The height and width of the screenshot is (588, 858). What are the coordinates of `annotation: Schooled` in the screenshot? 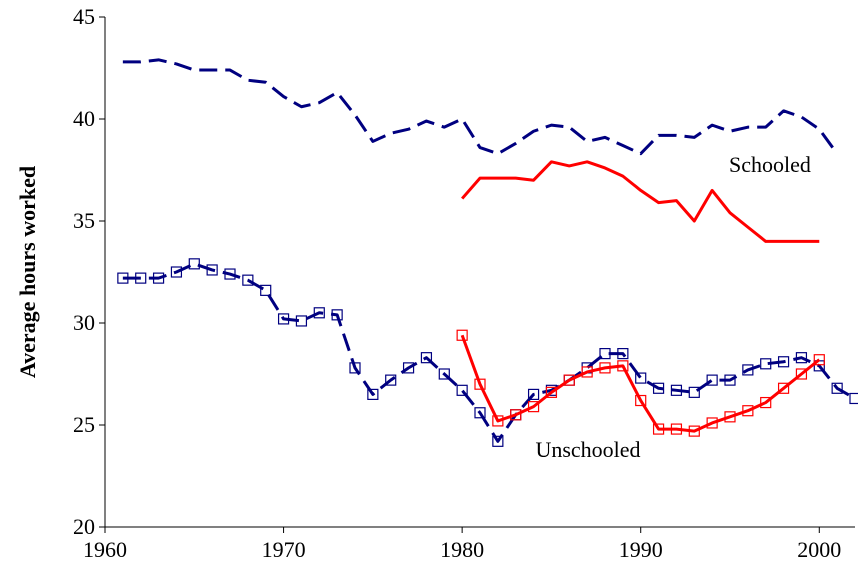 It's located at (770, 164).